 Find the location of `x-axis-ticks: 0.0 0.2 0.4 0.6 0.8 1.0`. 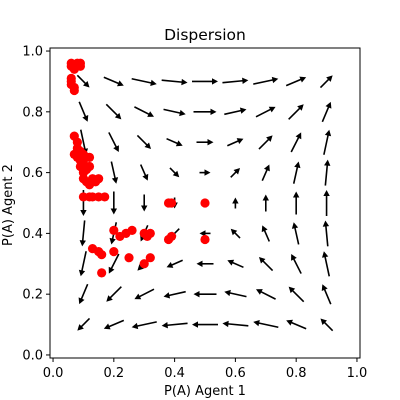

x-axis-ticks: 0.0 0.2 0.4 0.6 0.8 1.0 is located at coordinates (205, 369).